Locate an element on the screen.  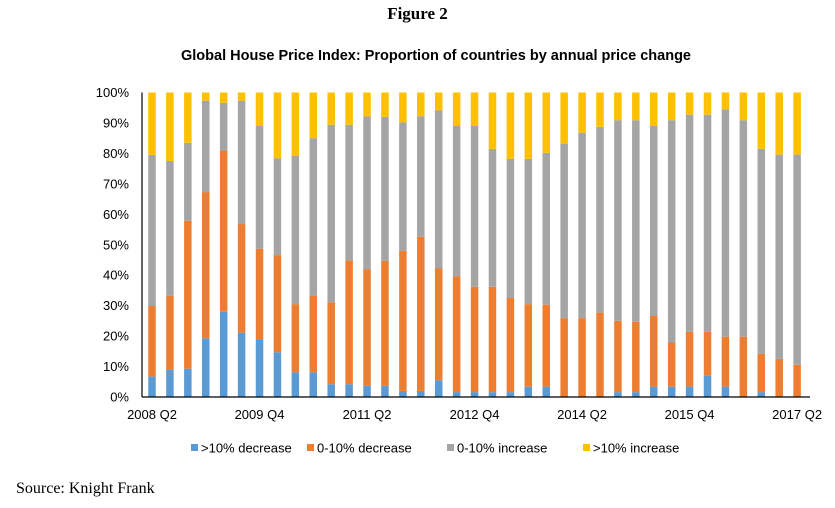
legend-label: >10% increase is located at coordinates (636, 448).